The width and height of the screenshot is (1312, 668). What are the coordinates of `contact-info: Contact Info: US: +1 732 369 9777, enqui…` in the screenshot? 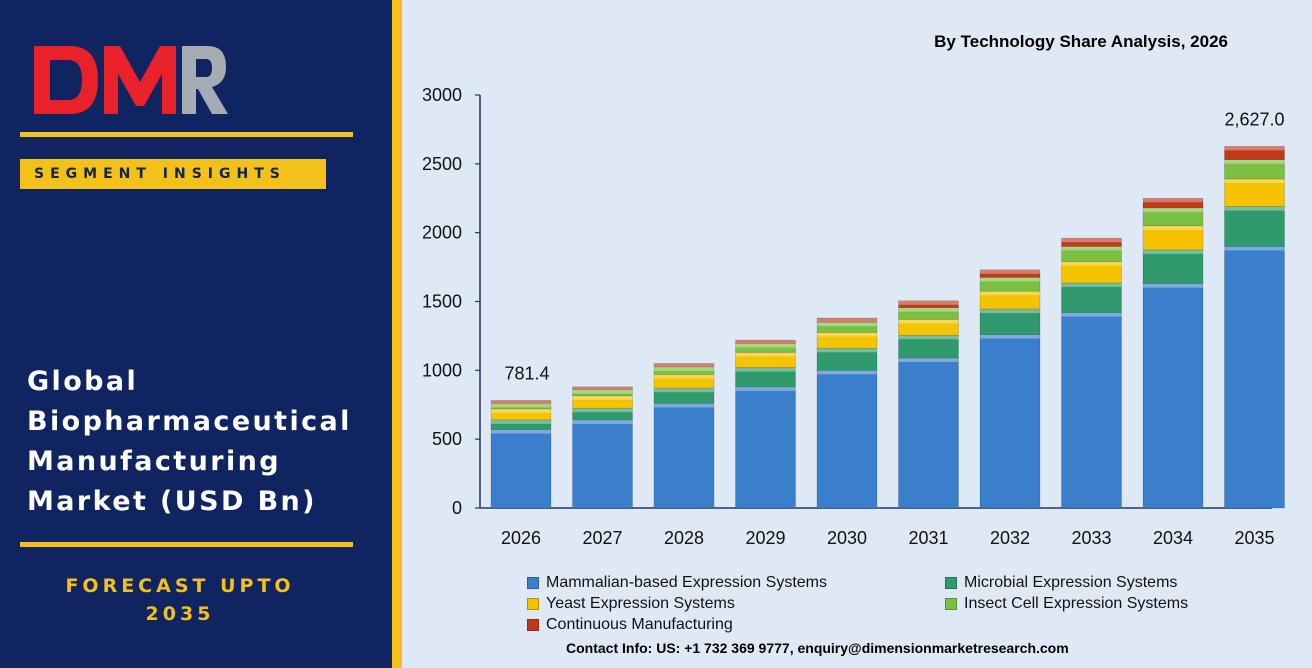 It's located at (817, 648).